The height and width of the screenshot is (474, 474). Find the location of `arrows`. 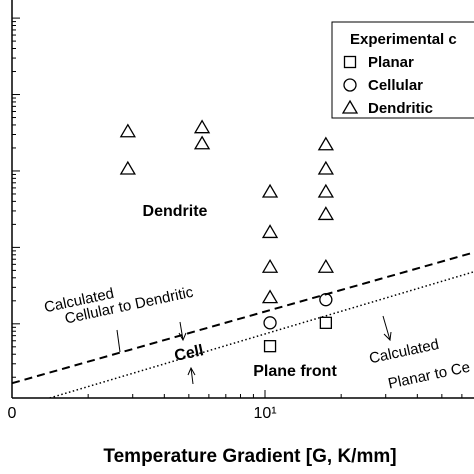

arrows is located at coordinates (254, 350).